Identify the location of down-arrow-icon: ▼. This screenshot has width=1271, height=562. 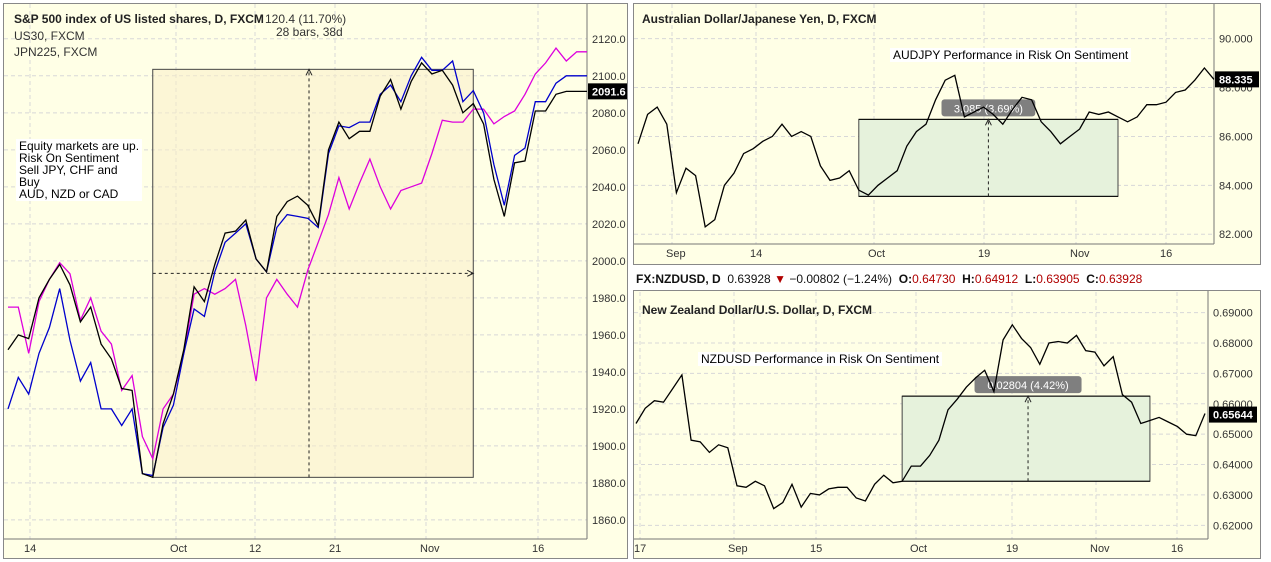
(780, 279).